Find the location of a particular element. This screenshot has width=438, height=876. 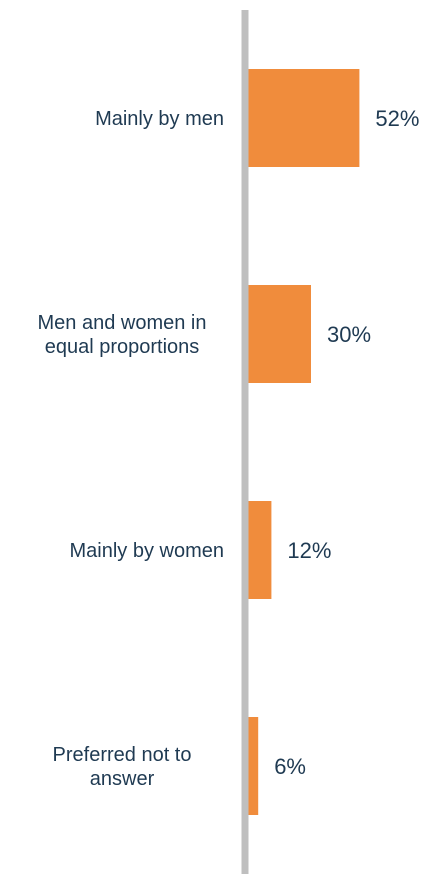

category-label-line: Men and women in is located at coordinates (122, 323).